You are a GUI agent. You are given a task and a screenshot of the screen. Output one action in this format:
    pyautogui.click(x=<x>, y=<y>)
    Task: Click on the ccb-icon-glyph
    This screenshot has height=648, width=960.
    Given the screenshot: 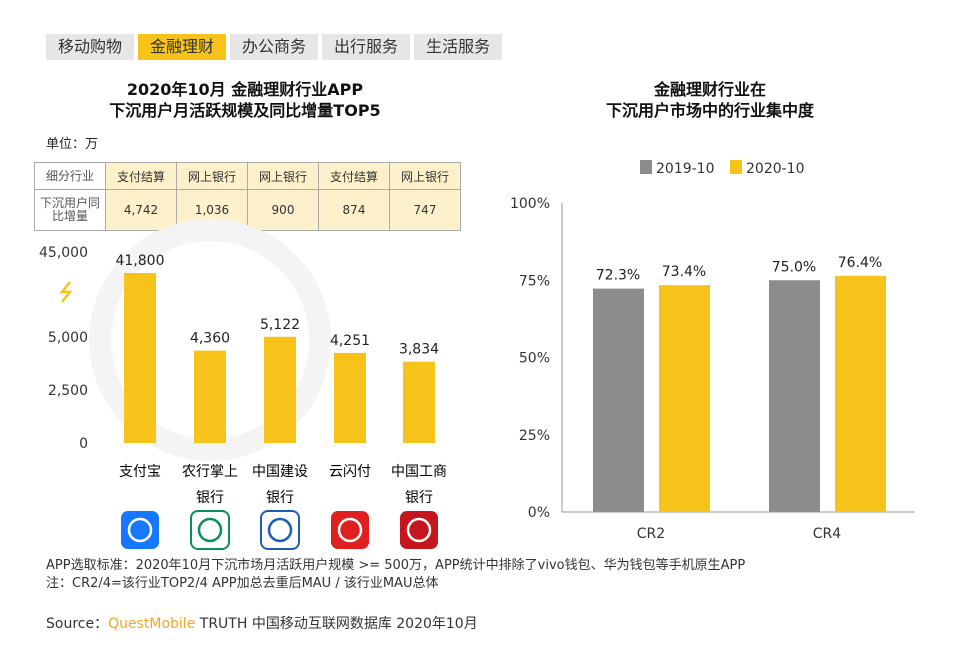 What is the action you would take?
    pyautogui.click(x=280, y=530)
    